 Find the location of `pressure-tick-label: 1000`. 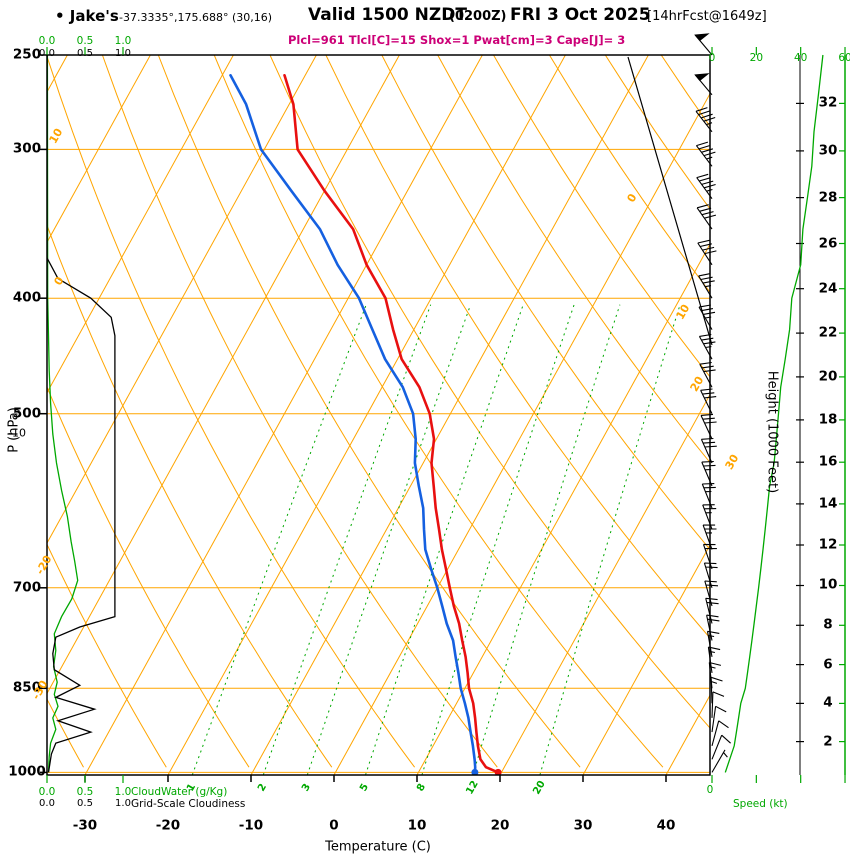

pressure-tick-label: 1000 is located at coordinates (27, 771).